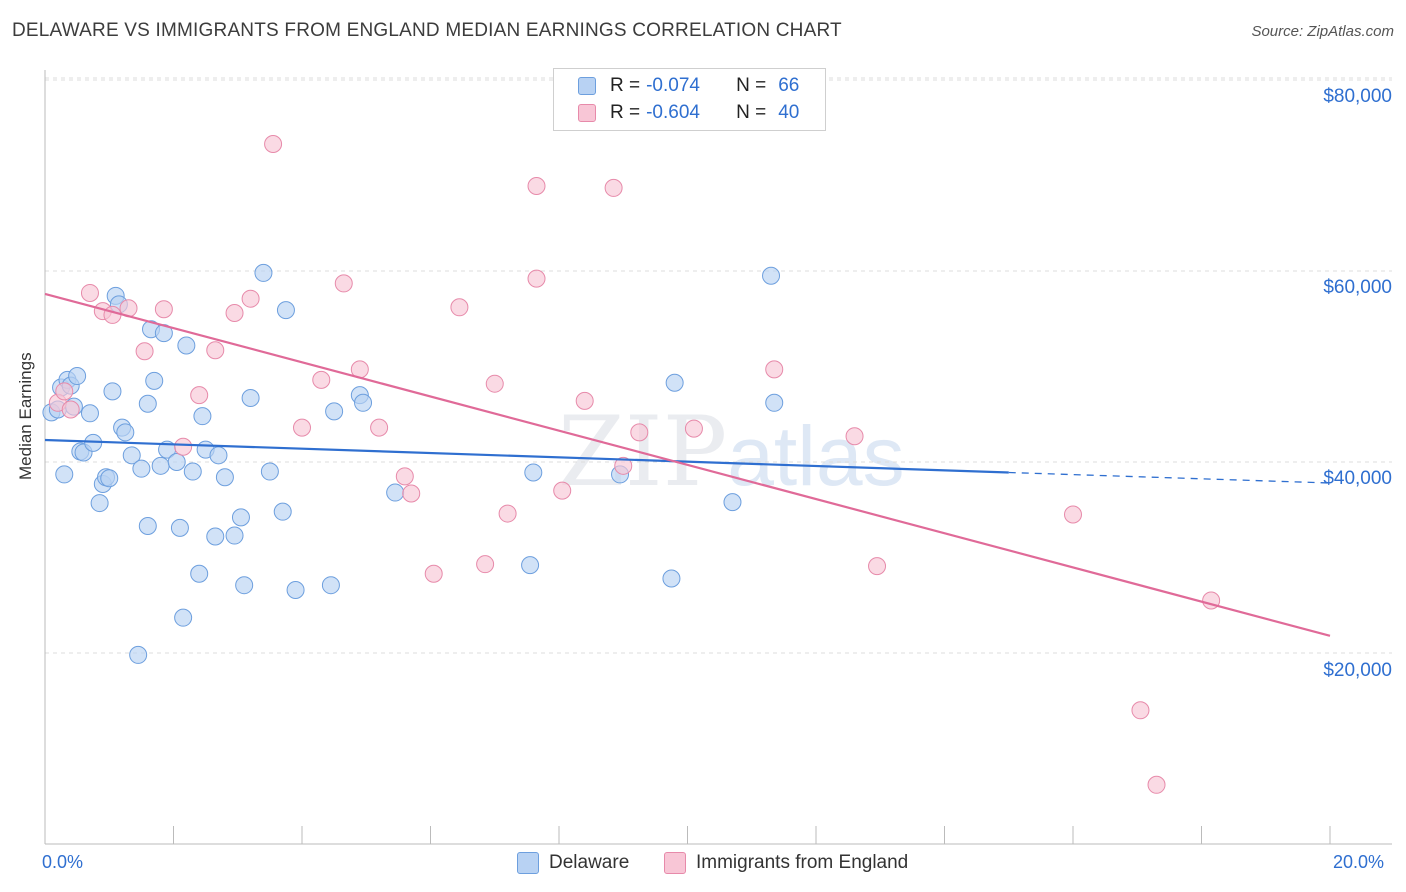 Image resolution: width=1406 pixels, height=892 pixels. Describe the element at coordinates (587, 113) in the screenshot. I see `legend-swatch-england` at that location.